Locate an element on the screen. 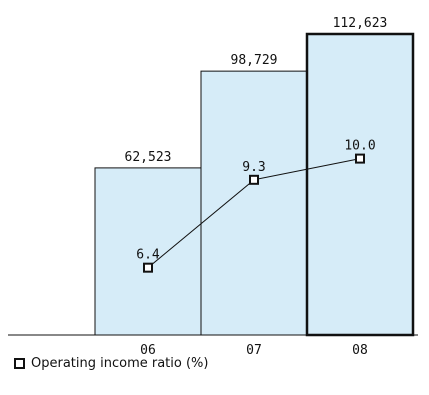 This screenshot has height=395, width=429. ratio-point-label-06: 6.4 is located at coordinates (148, 255).